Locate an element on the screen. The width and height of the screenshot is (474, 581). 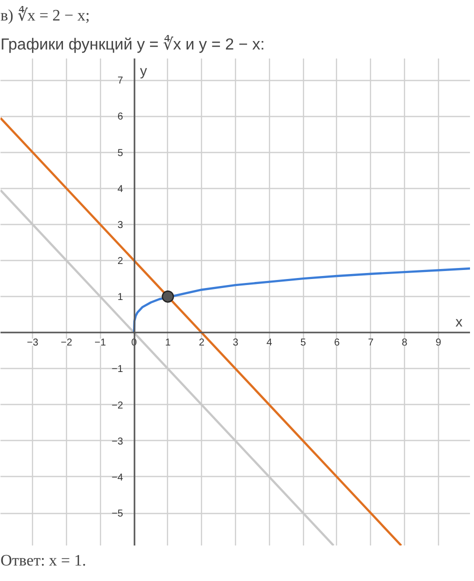
x-tick-label: −3 is located at coordinates (32, 343).